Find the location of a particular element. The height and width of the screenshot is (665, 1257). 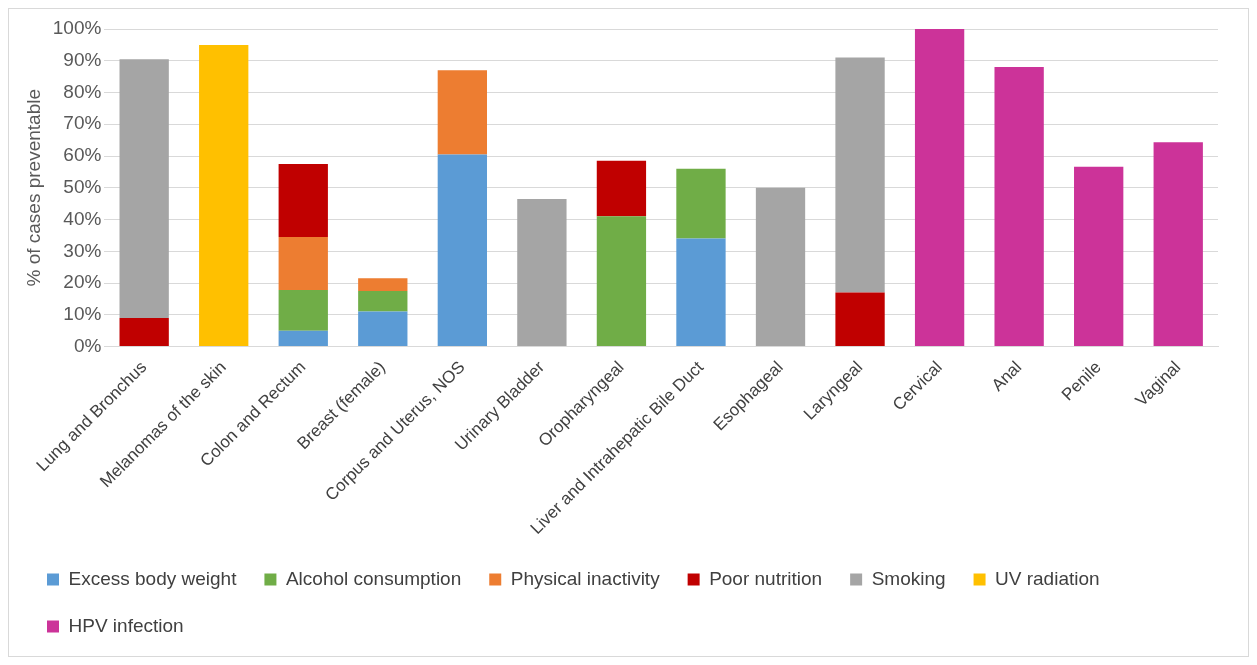

legend-label: HPV infection is located at coordinates (126, 625).